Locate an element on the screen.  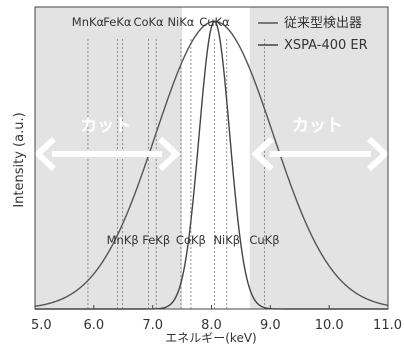
alpha-line-label: FeKα is located at coordinates (117, 22).